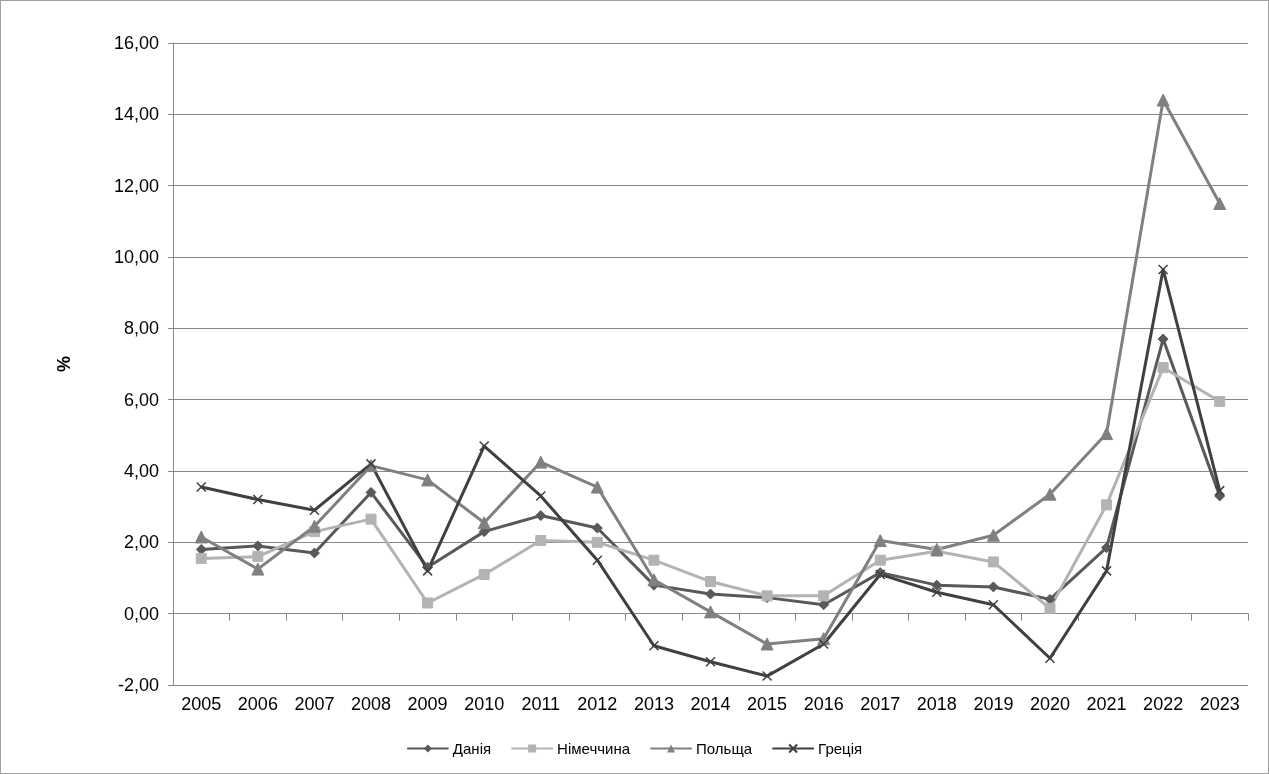 The image size is (1269, 774). What do you see at coordinates (314, 704) in the screenshot?
I see `x-tick-label: 2007` at bounding box center [314, 704].